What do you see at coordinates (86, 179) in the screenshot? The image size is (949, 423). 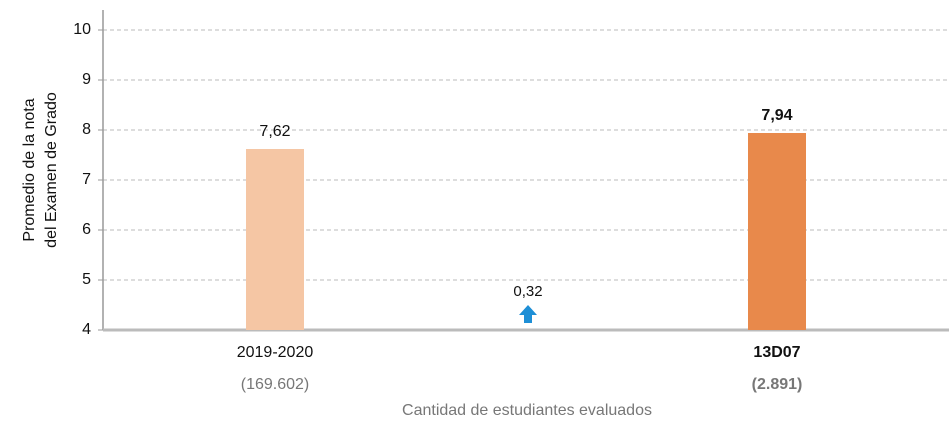 I see `y-tick-label: 7` at bounding box center [86, 179].